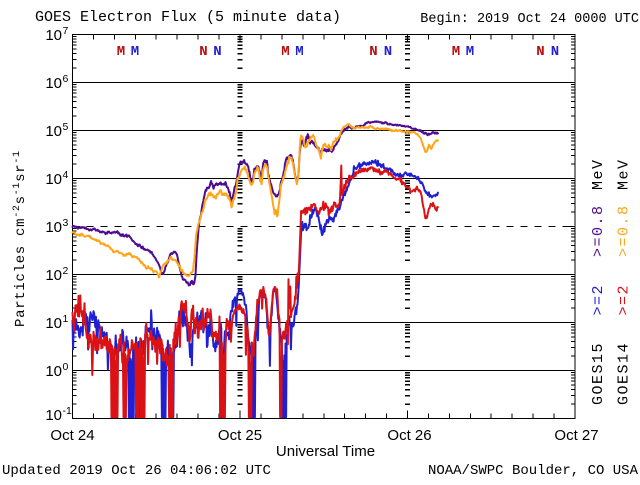 This screenshot has width=640, height=485. Describe the element at coordinates (72, 435) in the screenshot. I see `svg-text: Oct 24` at that location.